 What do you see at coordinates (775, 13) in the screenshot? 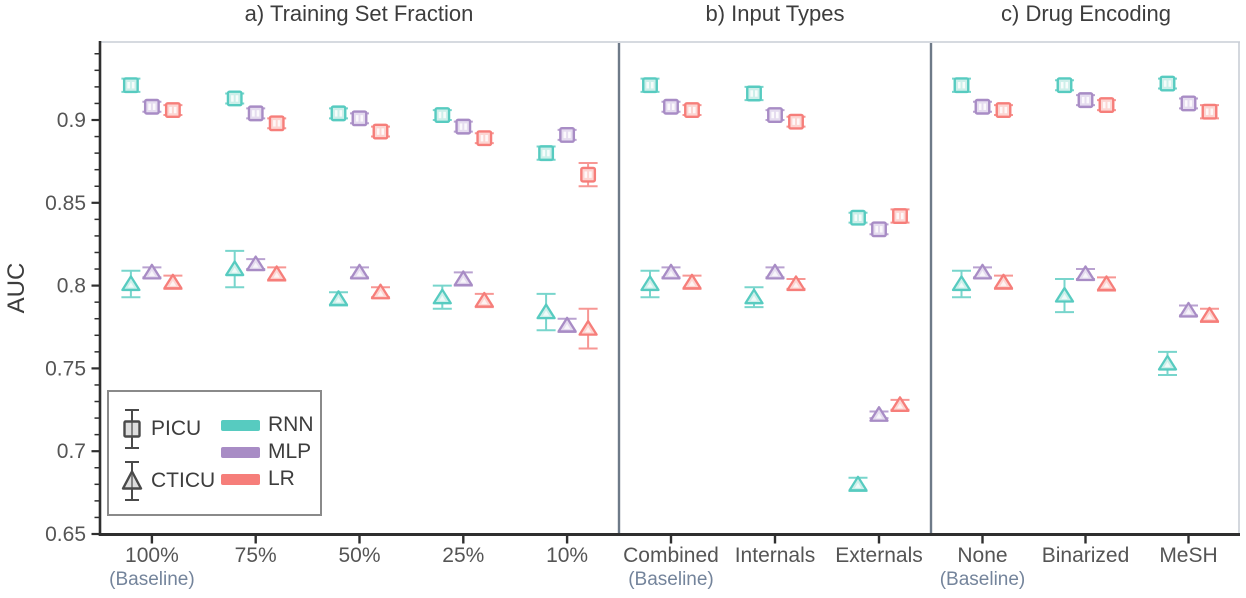
I see `panel-title-b: b) Input Types` at bounding box center [775, 13].